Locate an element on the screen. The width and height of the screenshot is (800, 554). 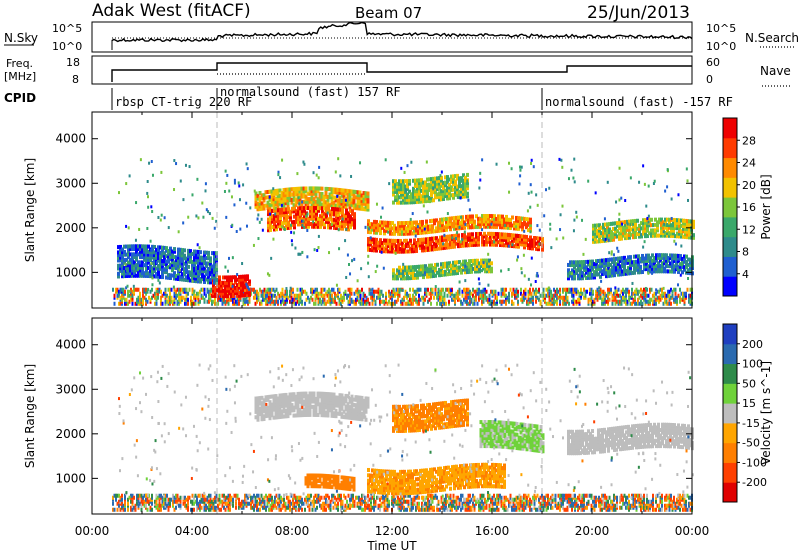
freq-trace is located at coordinates (401, 72).